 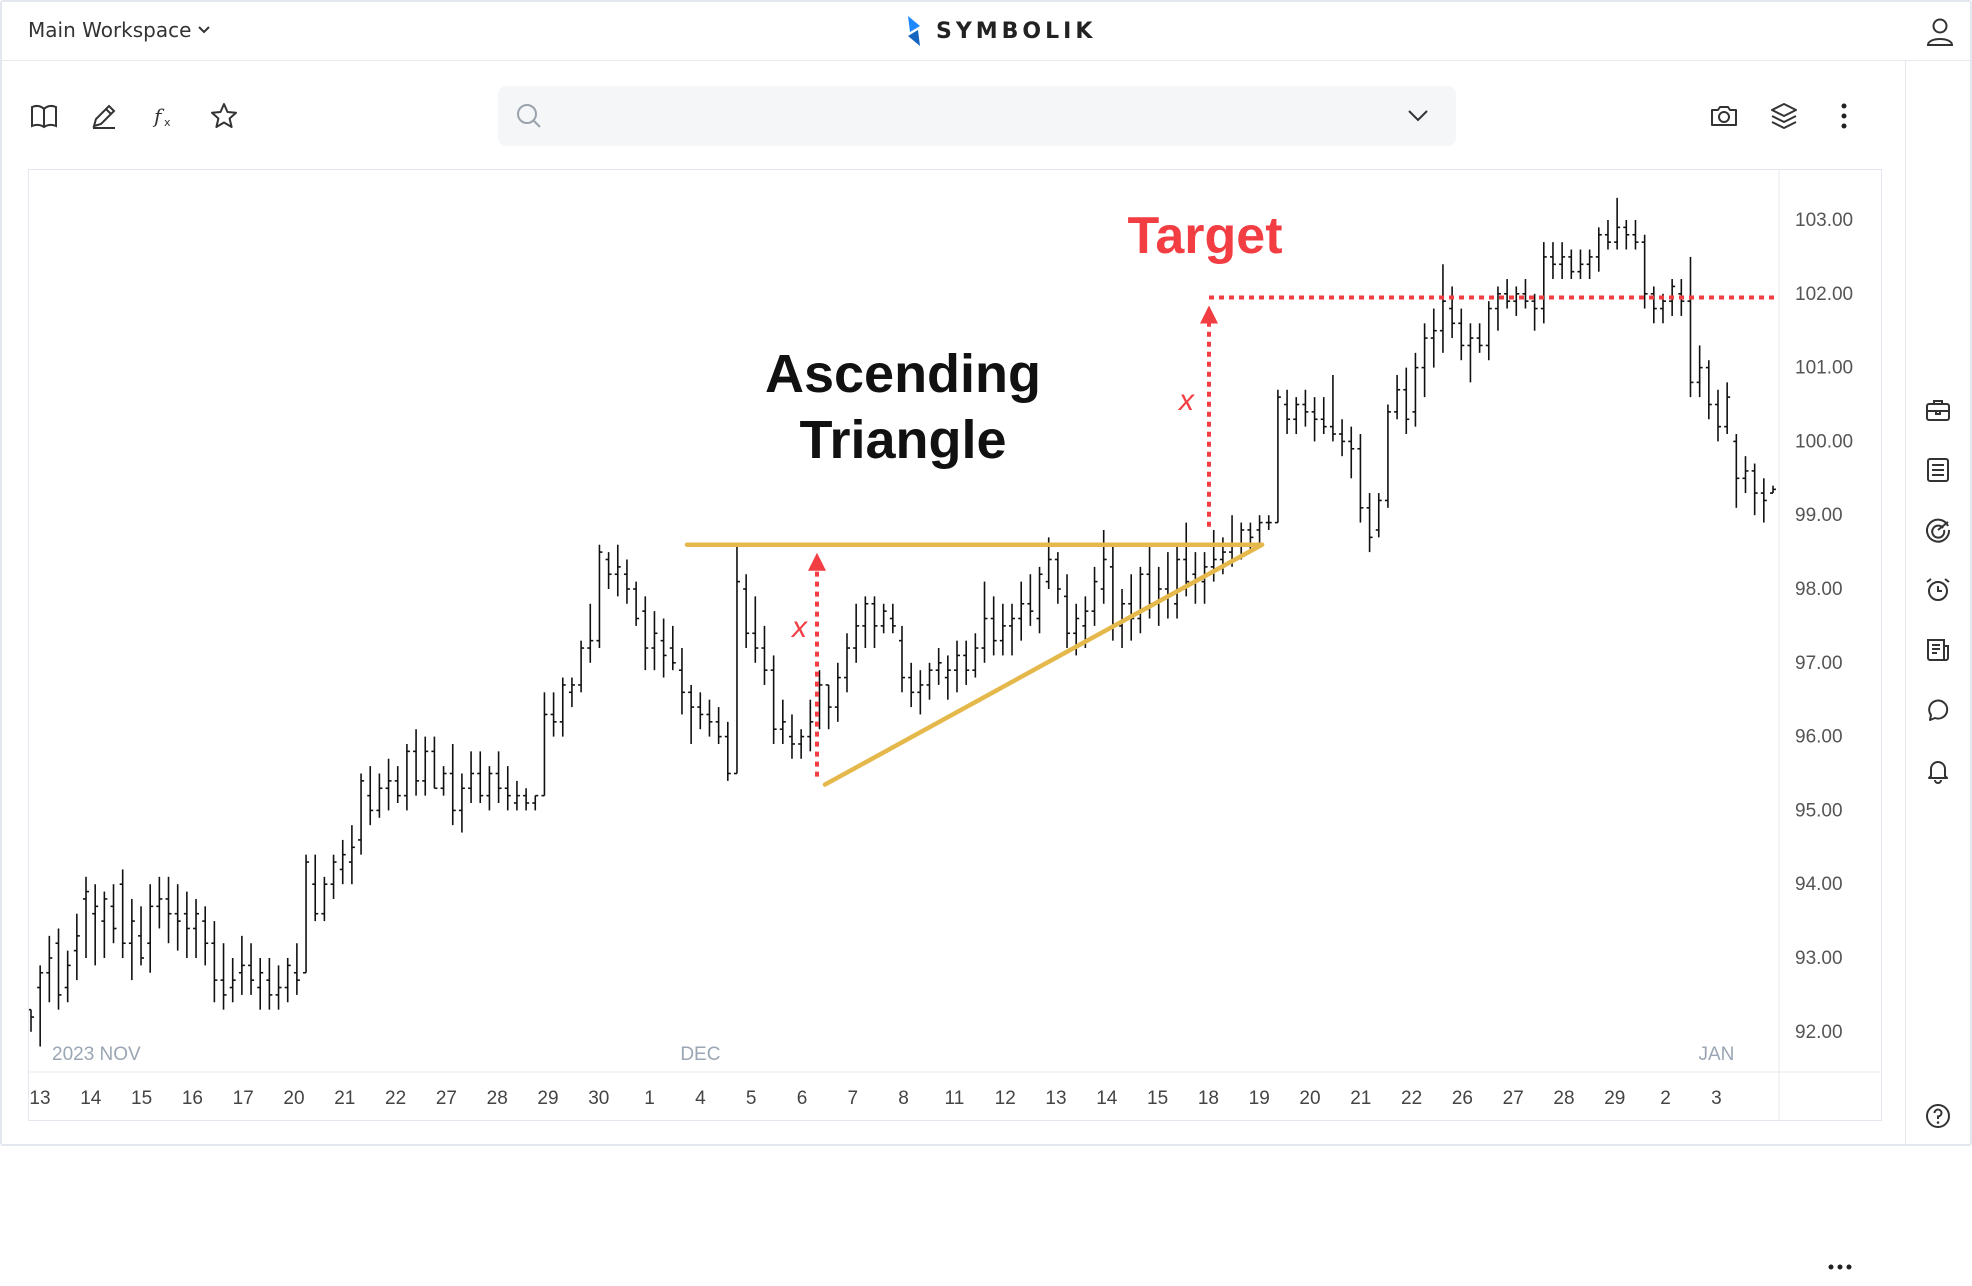 What do you see at coordinates (1824, 294) in the screenshot?
I see `price-tick-label: 102.00` at bounding box center [1824, 294].